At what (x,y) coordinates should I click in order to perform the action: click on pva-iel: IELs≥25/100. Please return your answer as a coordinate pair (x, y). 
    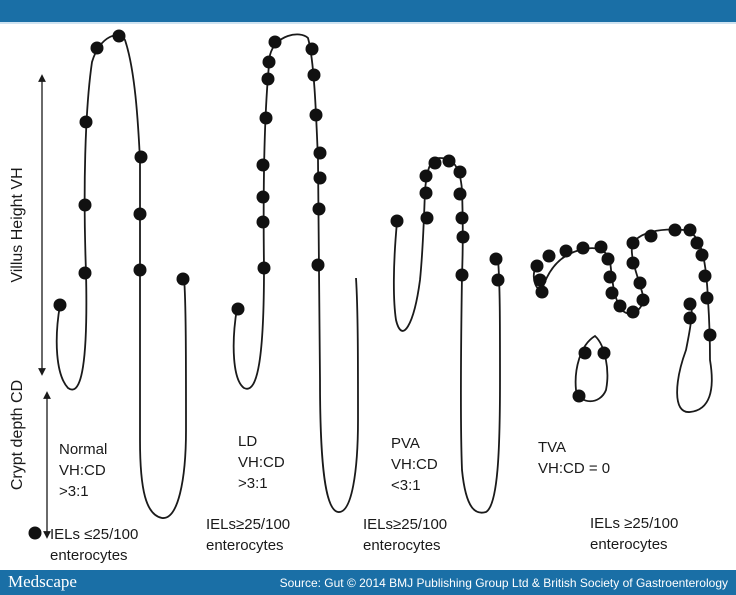
    Looking at the image, I should click on (405, 524).